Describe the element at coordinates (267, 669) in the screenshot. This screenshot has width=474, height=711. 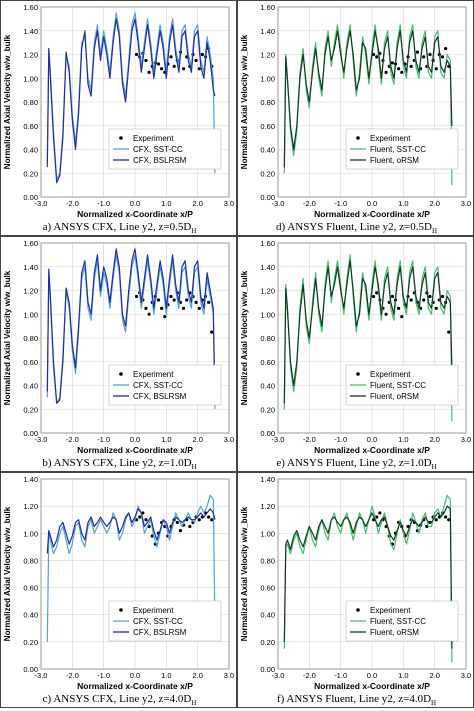
I see `y-tick-label: 0.00` at that location.